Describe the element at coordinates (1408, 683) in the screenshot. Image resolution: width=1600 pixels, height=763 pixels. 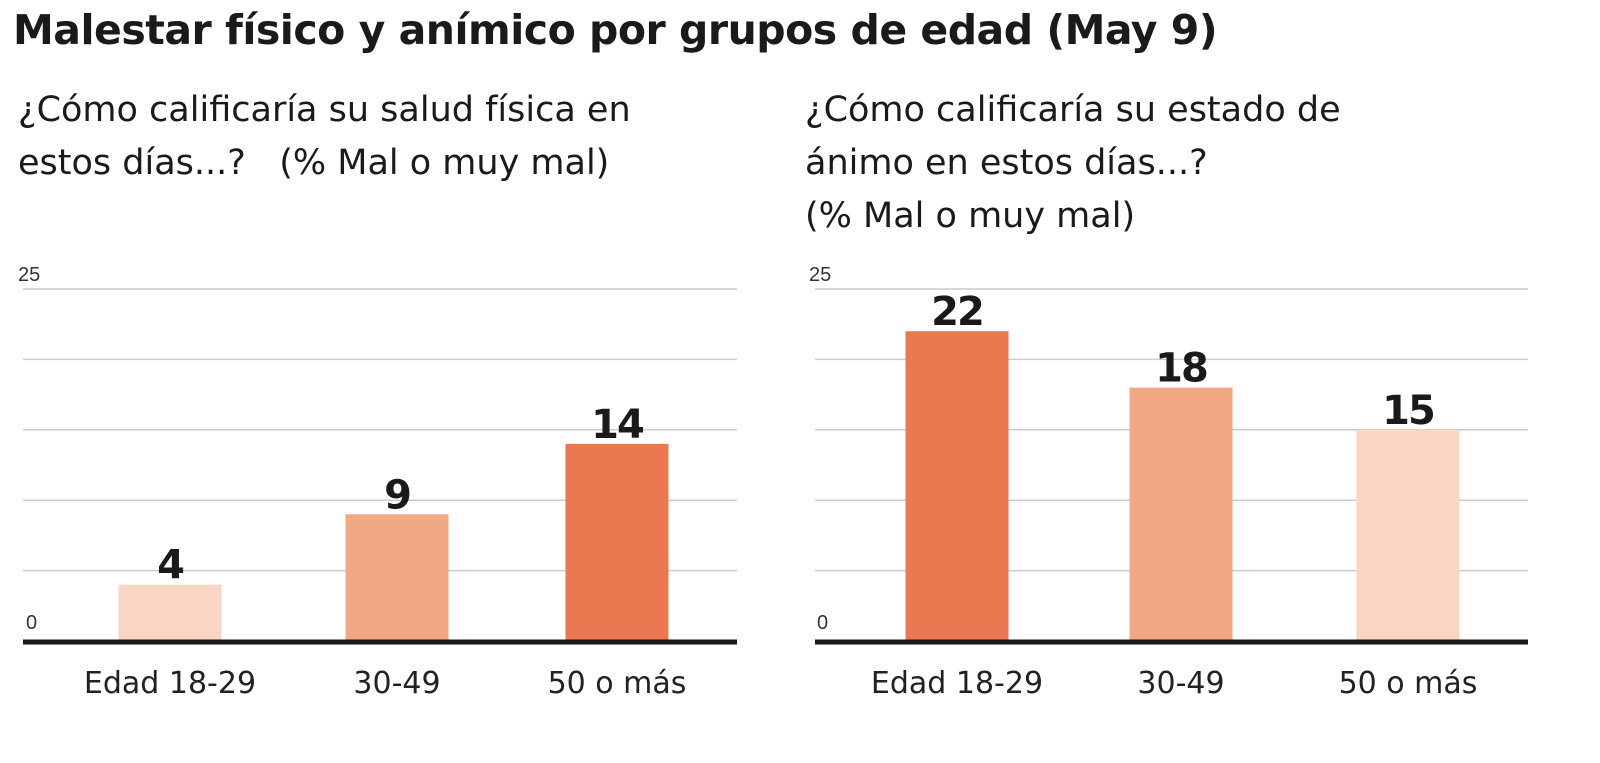
I see `right-category-label: 50 o más` at that location.